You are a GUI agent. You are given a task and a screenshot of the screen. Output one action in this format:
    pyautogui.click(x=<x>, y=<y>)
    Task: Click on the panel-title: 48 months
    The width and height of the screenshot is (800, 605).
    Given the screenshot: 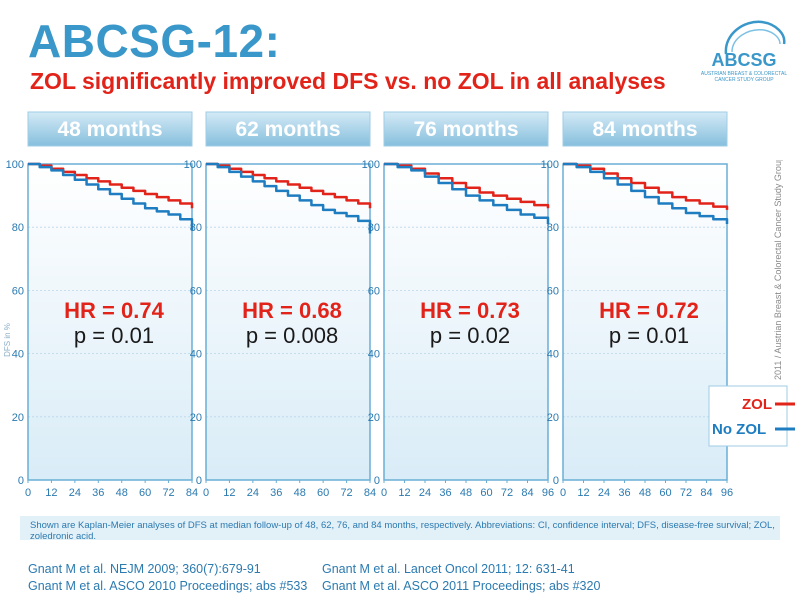 What is the action you would take?
    pyautogui.click(x=109, y=129)
    